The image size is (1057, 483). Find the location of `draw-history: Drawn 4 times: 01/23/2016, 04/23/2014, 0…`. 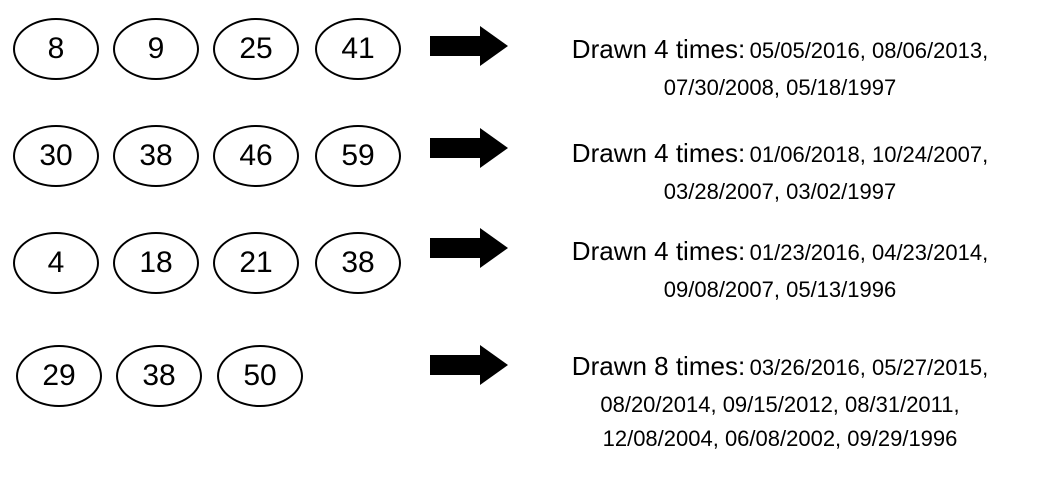

draw-history: Drawn 4 times: 01/23/2016, 04/23/2014, 0… is located at coordinates (780, 270).